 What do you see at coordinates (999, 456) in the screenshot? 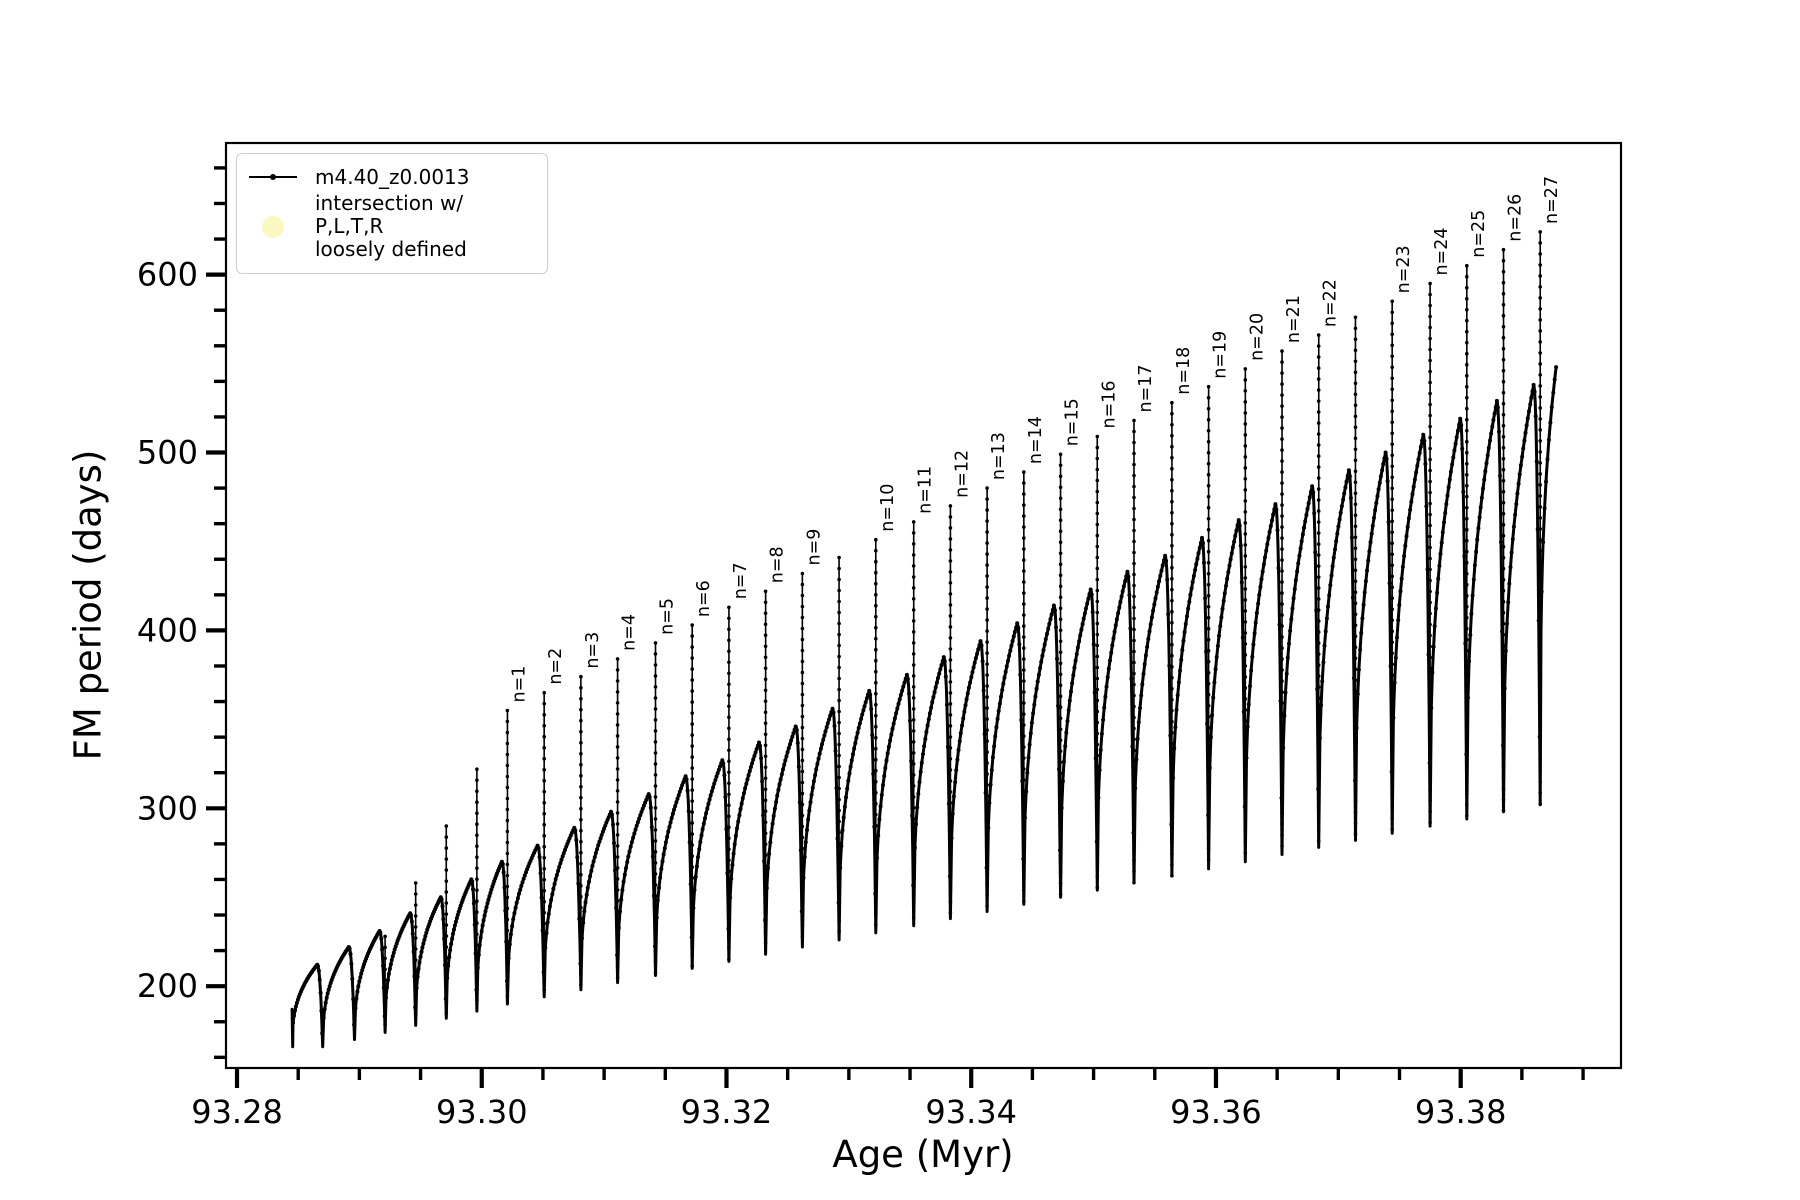
I see `pulse-label: n=13` at bounding box center [999, 456].